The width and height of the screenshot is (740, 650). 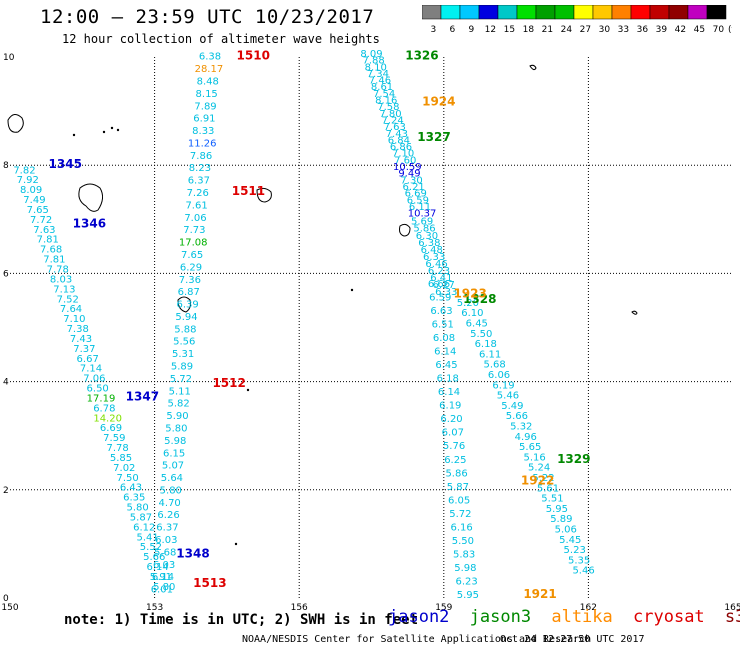 What do you see at coordinates (89, 223) in the screenshot?
I see `pass-time-label: 1346` at bounding box center [89, 223].